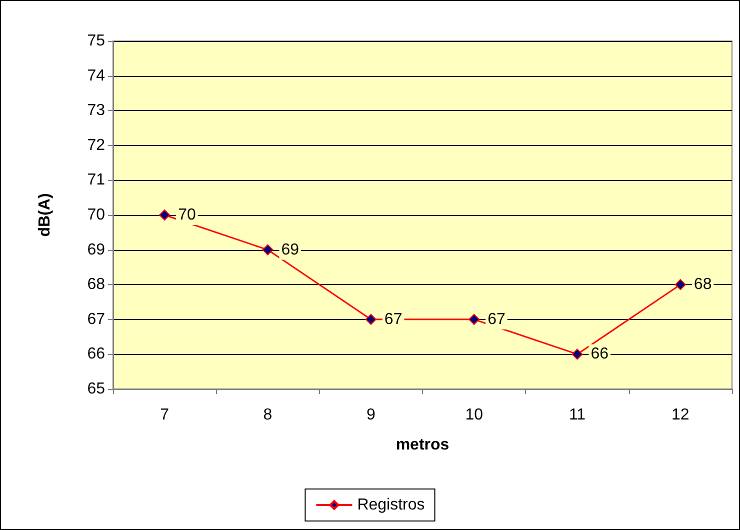  I want to click on x-axis-title: metros, so click(423, 445).